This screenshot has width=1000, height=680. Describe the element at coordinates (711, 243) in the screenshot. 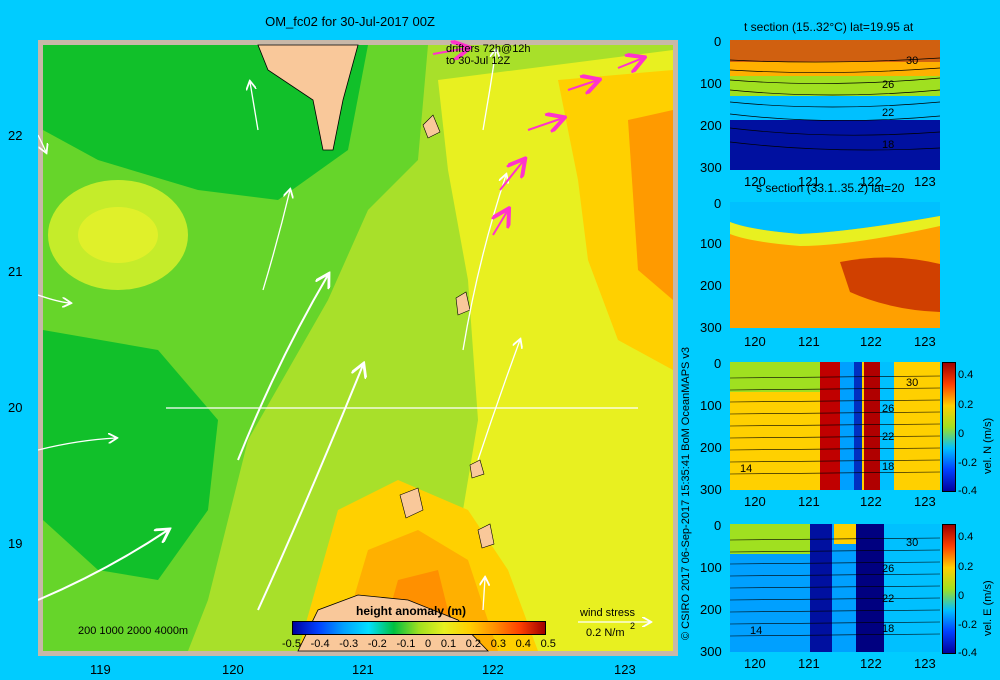

I see `s-y-tick: 100` at that location.